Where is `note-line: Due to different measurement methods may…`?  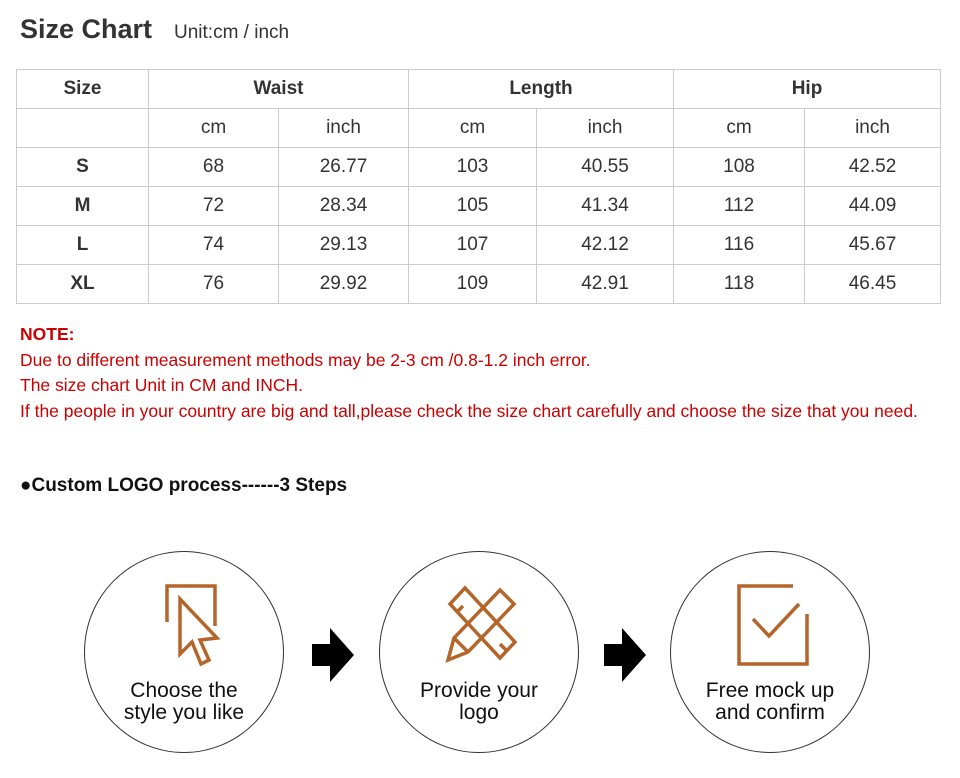
note-line: Due to different measurement methods may… is located at coordinates (305, 359).